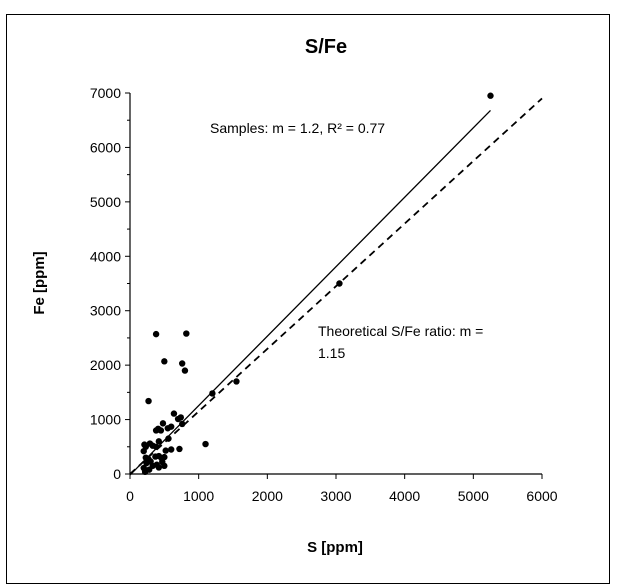 This screenshot has width=617, height=584. What do you see at coordinates (267, 496) in the screenshot?
I see `x-tick-label: 2000` at bounding box center [267, 496].